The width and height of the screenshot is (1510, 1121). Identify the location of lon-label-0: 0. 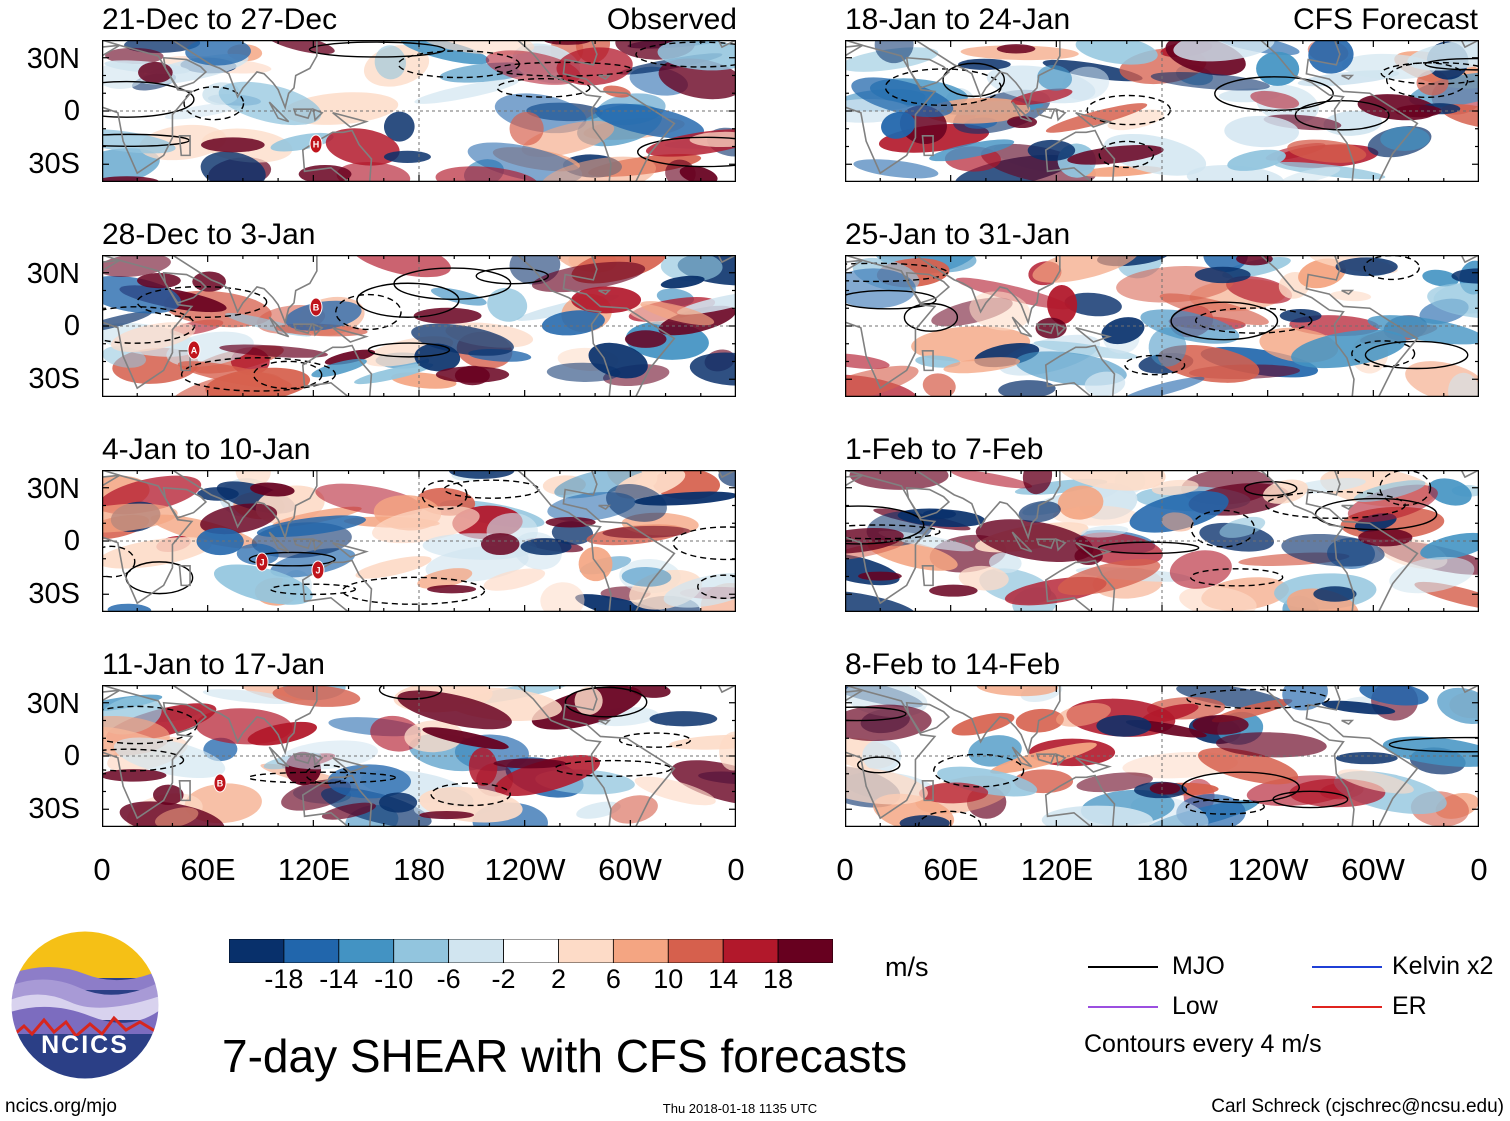
(102, 869).